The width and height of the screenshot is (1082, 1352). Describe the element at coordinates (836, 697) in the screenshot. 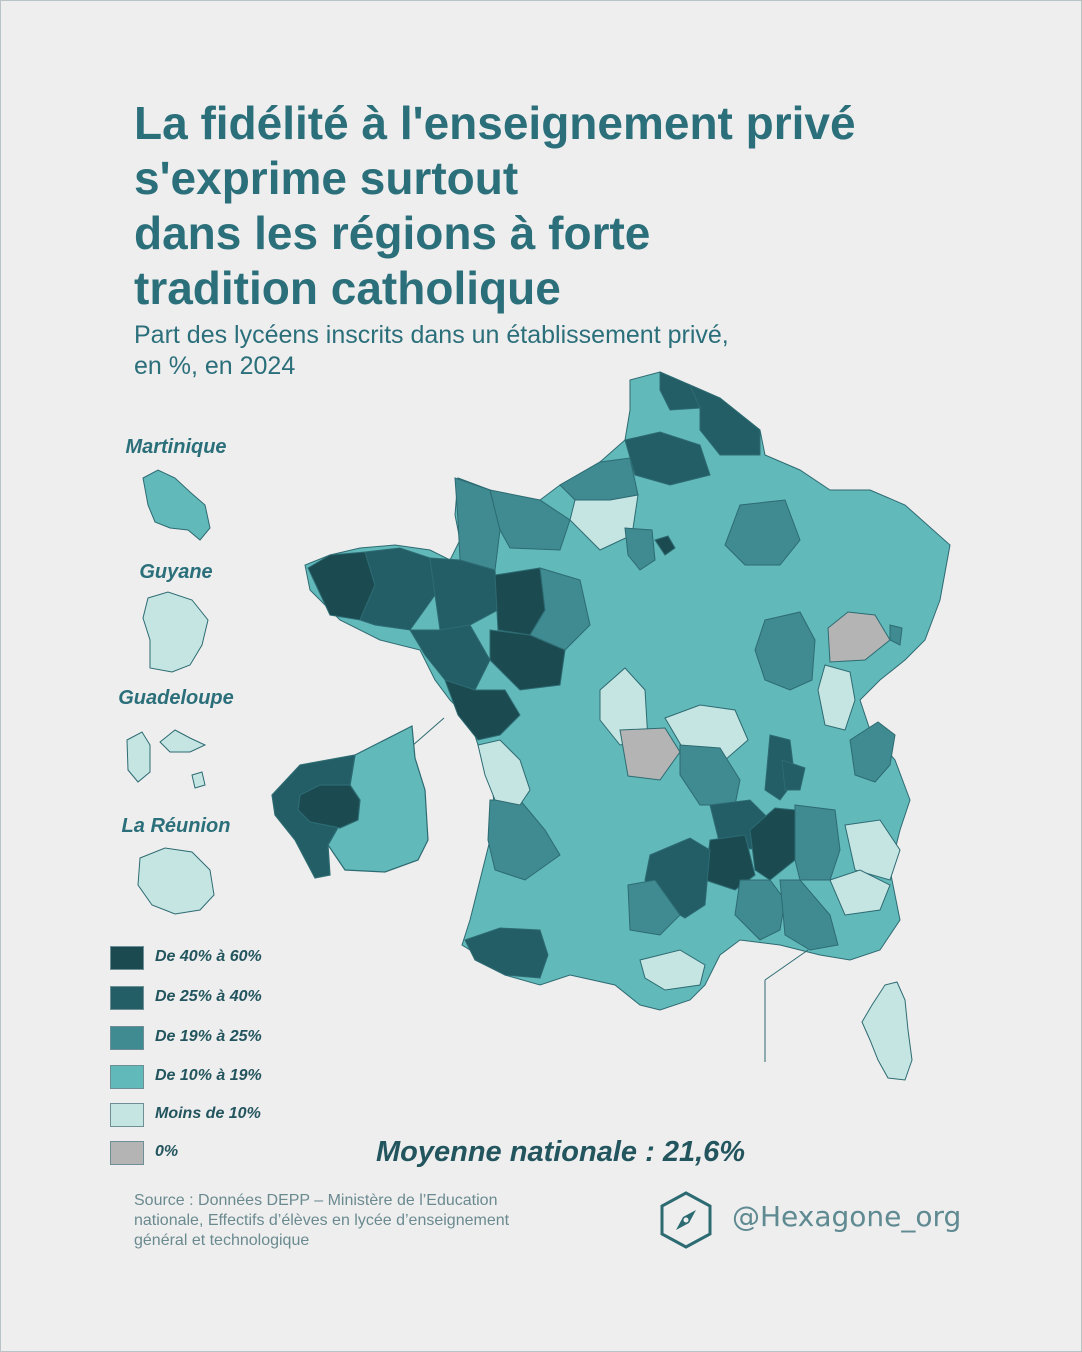

I see `region-jura` at that location.